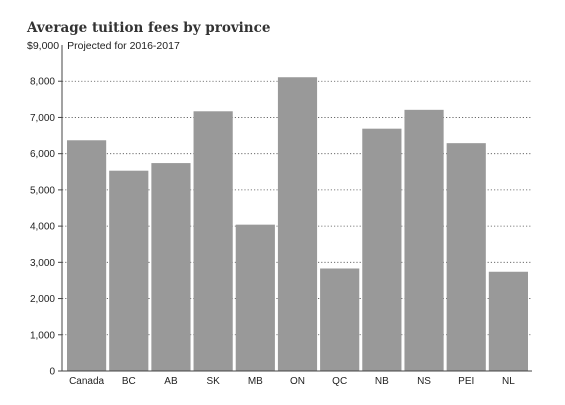 Image resolution: width=565 pixels, height=405 pixels. What do you see at coordinates (123, 46) in the screenshot?
I see `subtitle-text: Projected for 2016-2017` at bounding box center [123, 46].